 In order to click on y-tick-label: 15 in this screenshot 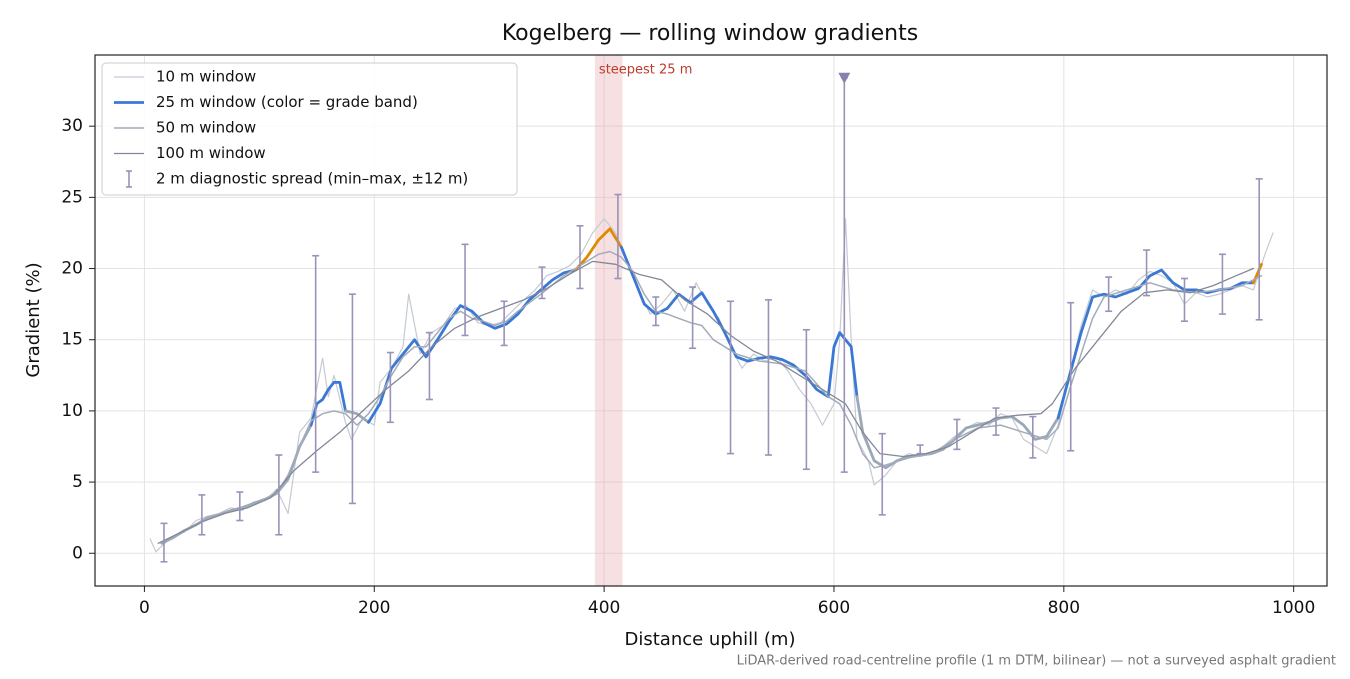, I will do `click(72, 340)`.